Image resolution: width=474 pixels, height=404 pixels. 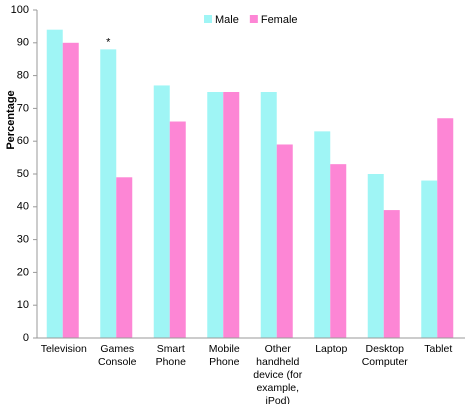 What do you see at coordinates (384, 355) in the screenshot?
I see `x-tick-label: Desktop Computer` at bounding box center [384, 355].